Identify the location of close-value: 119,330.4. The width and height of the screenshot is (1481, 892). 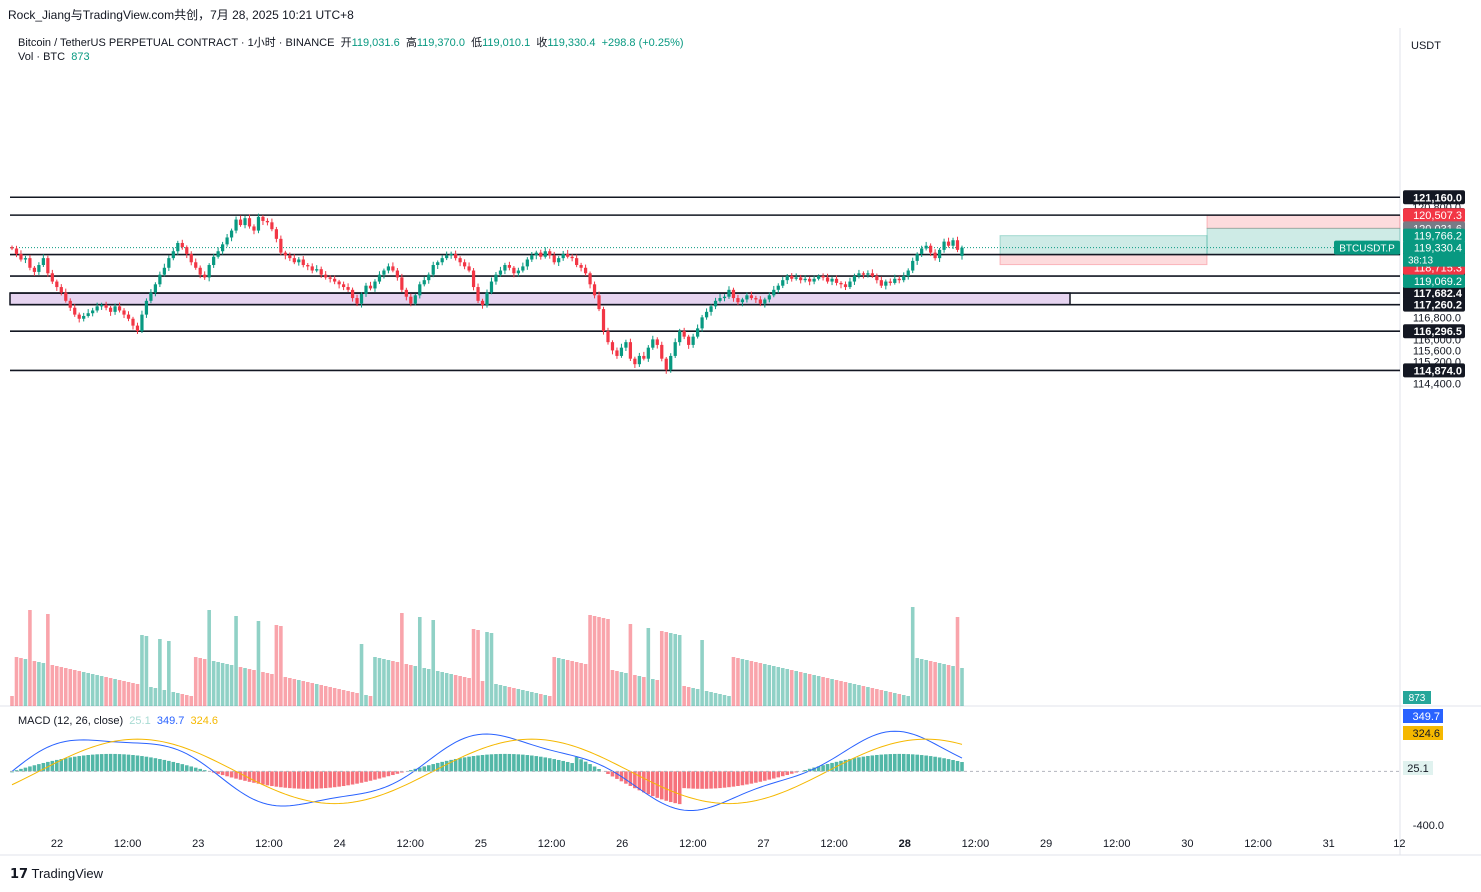
(571, 43).